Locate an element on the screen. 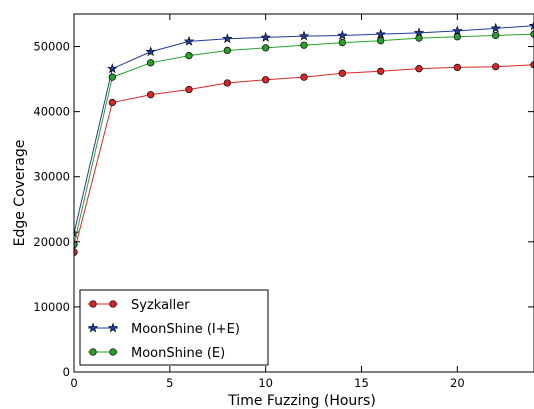 Image resolution: width=534 pixels, height=409 pixels. legend-label: MoonShine (I+E) is located at coordinates (185, 329).